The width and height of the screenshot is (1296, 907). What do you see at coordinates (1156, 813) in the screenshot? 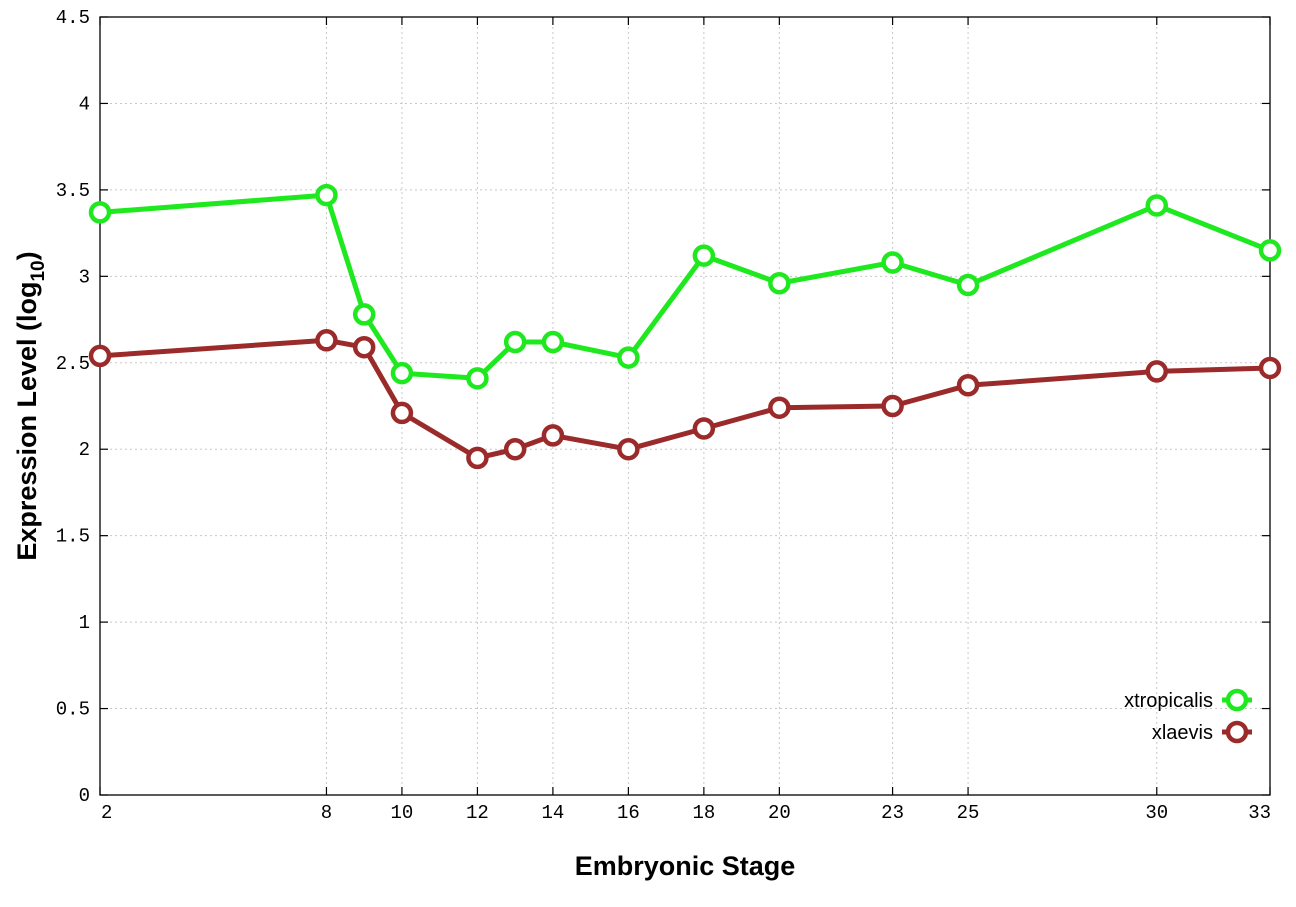
I see `x-tick-label: 30` at bounding box center [1156, 813].